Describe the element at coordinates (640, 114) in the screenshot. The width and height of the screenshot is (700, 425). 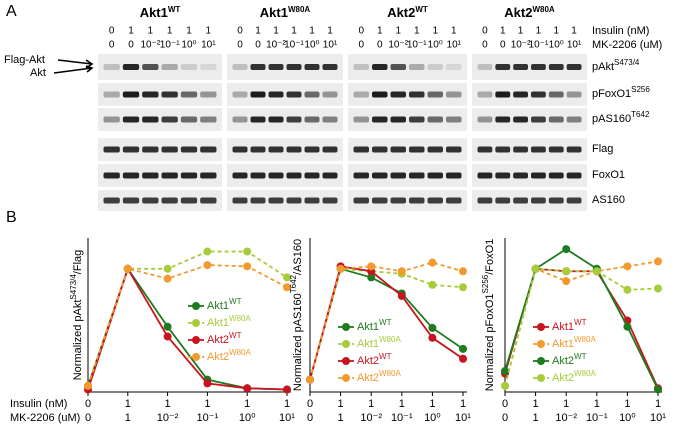
I see `blot-row-label-sup: T642` at that location.